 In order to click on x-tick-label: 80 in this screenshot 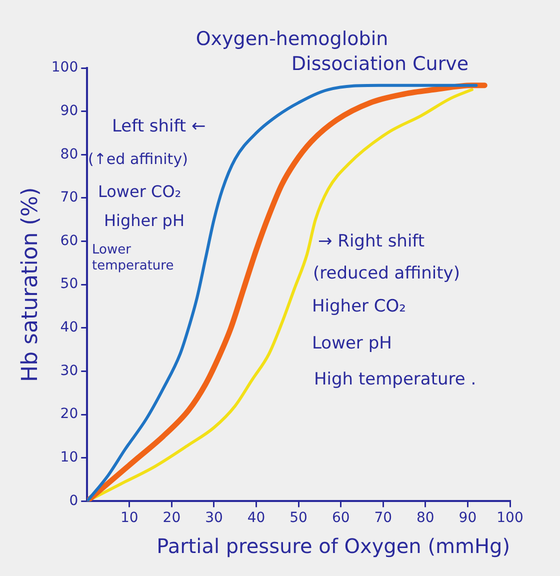, I will do `click(425, 518)`.